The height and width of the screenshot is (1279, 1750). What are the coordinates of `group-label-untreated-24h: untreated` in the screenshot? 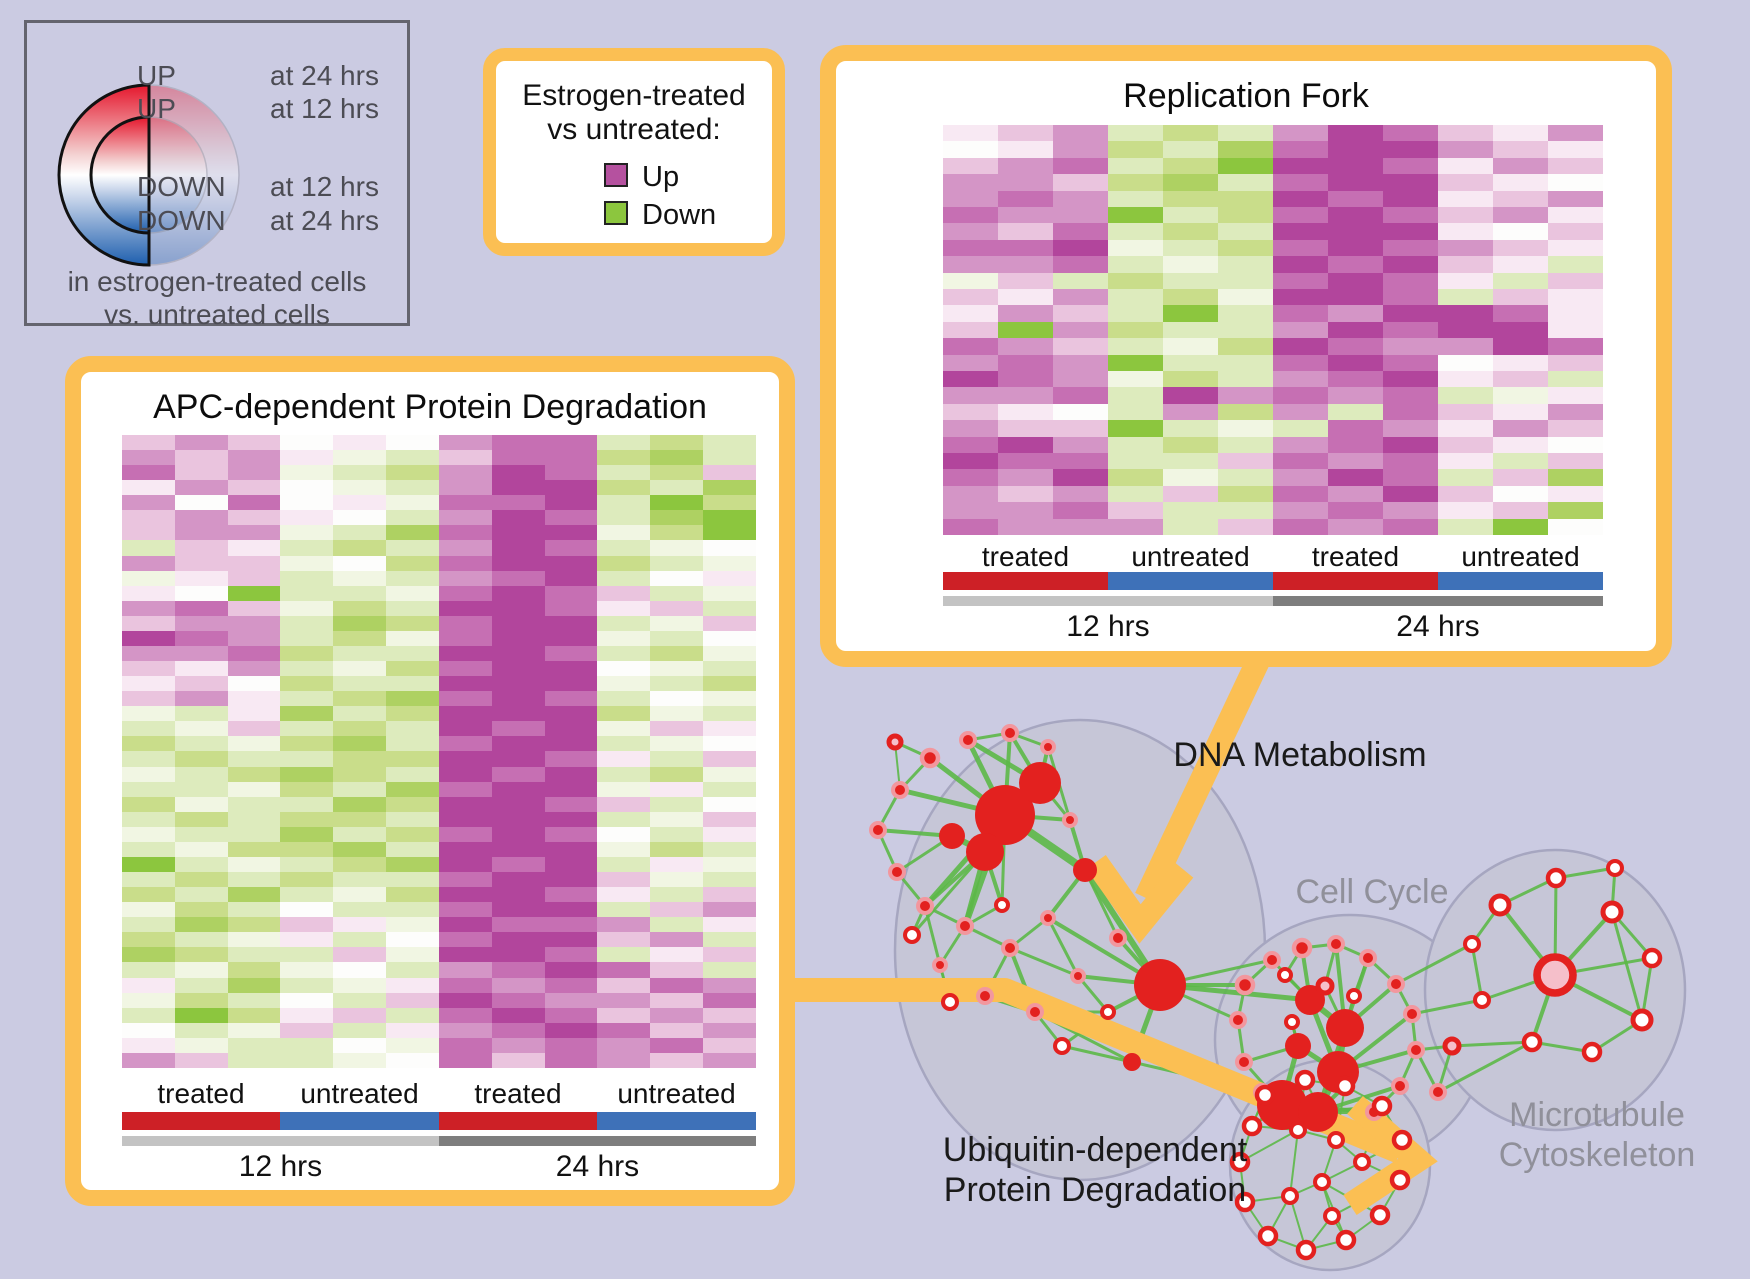 It's located at (676, 1093).